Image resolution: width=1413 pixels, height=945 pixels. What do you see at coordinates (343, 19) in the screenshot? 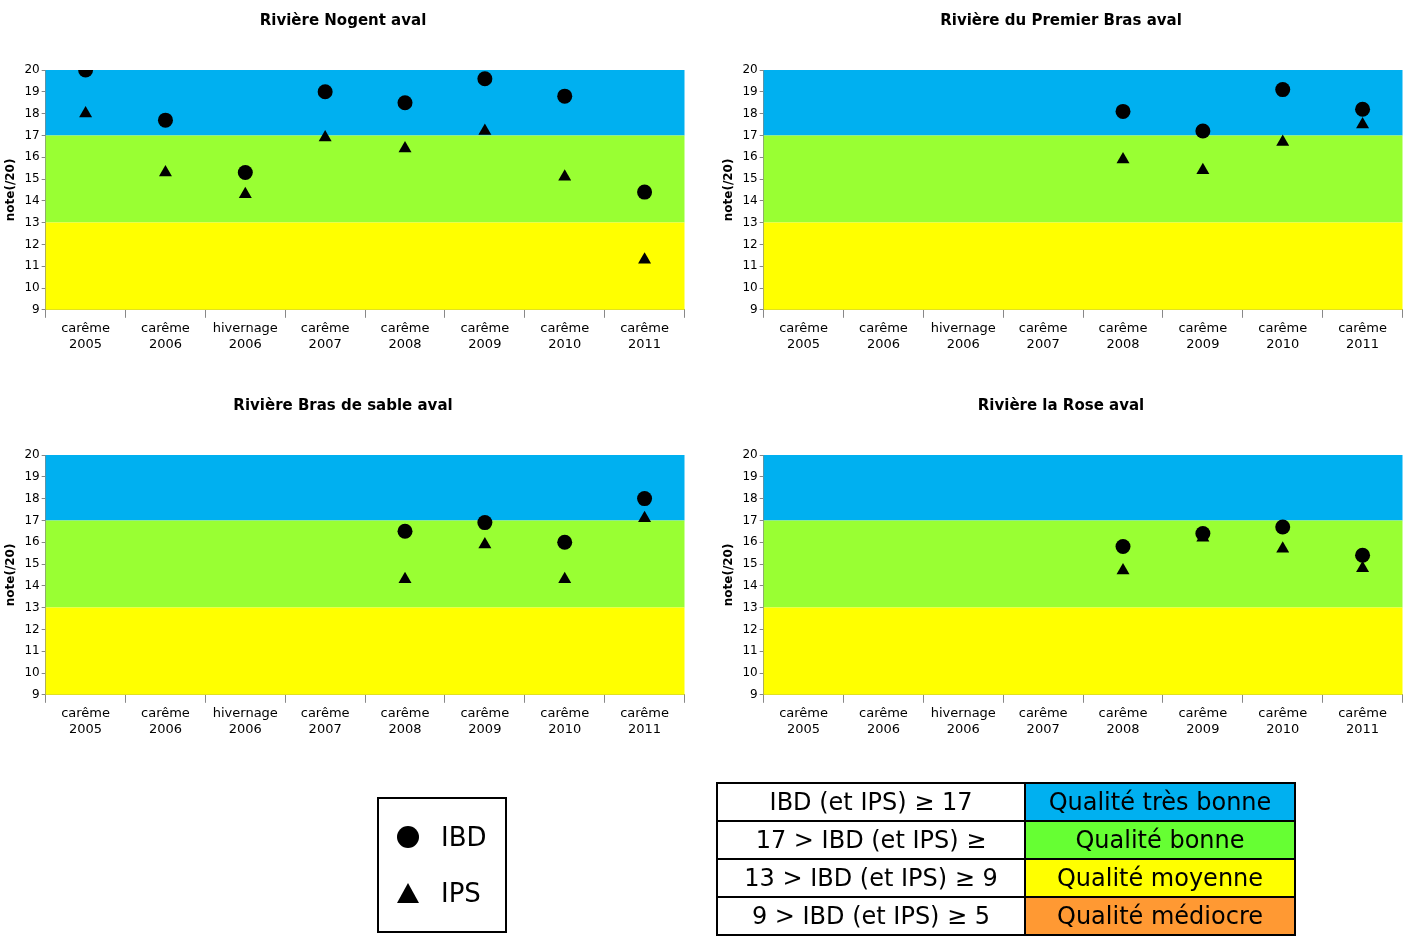
I see `chart-title: Rivière Nogent aval` at bounding box center [343, 19].